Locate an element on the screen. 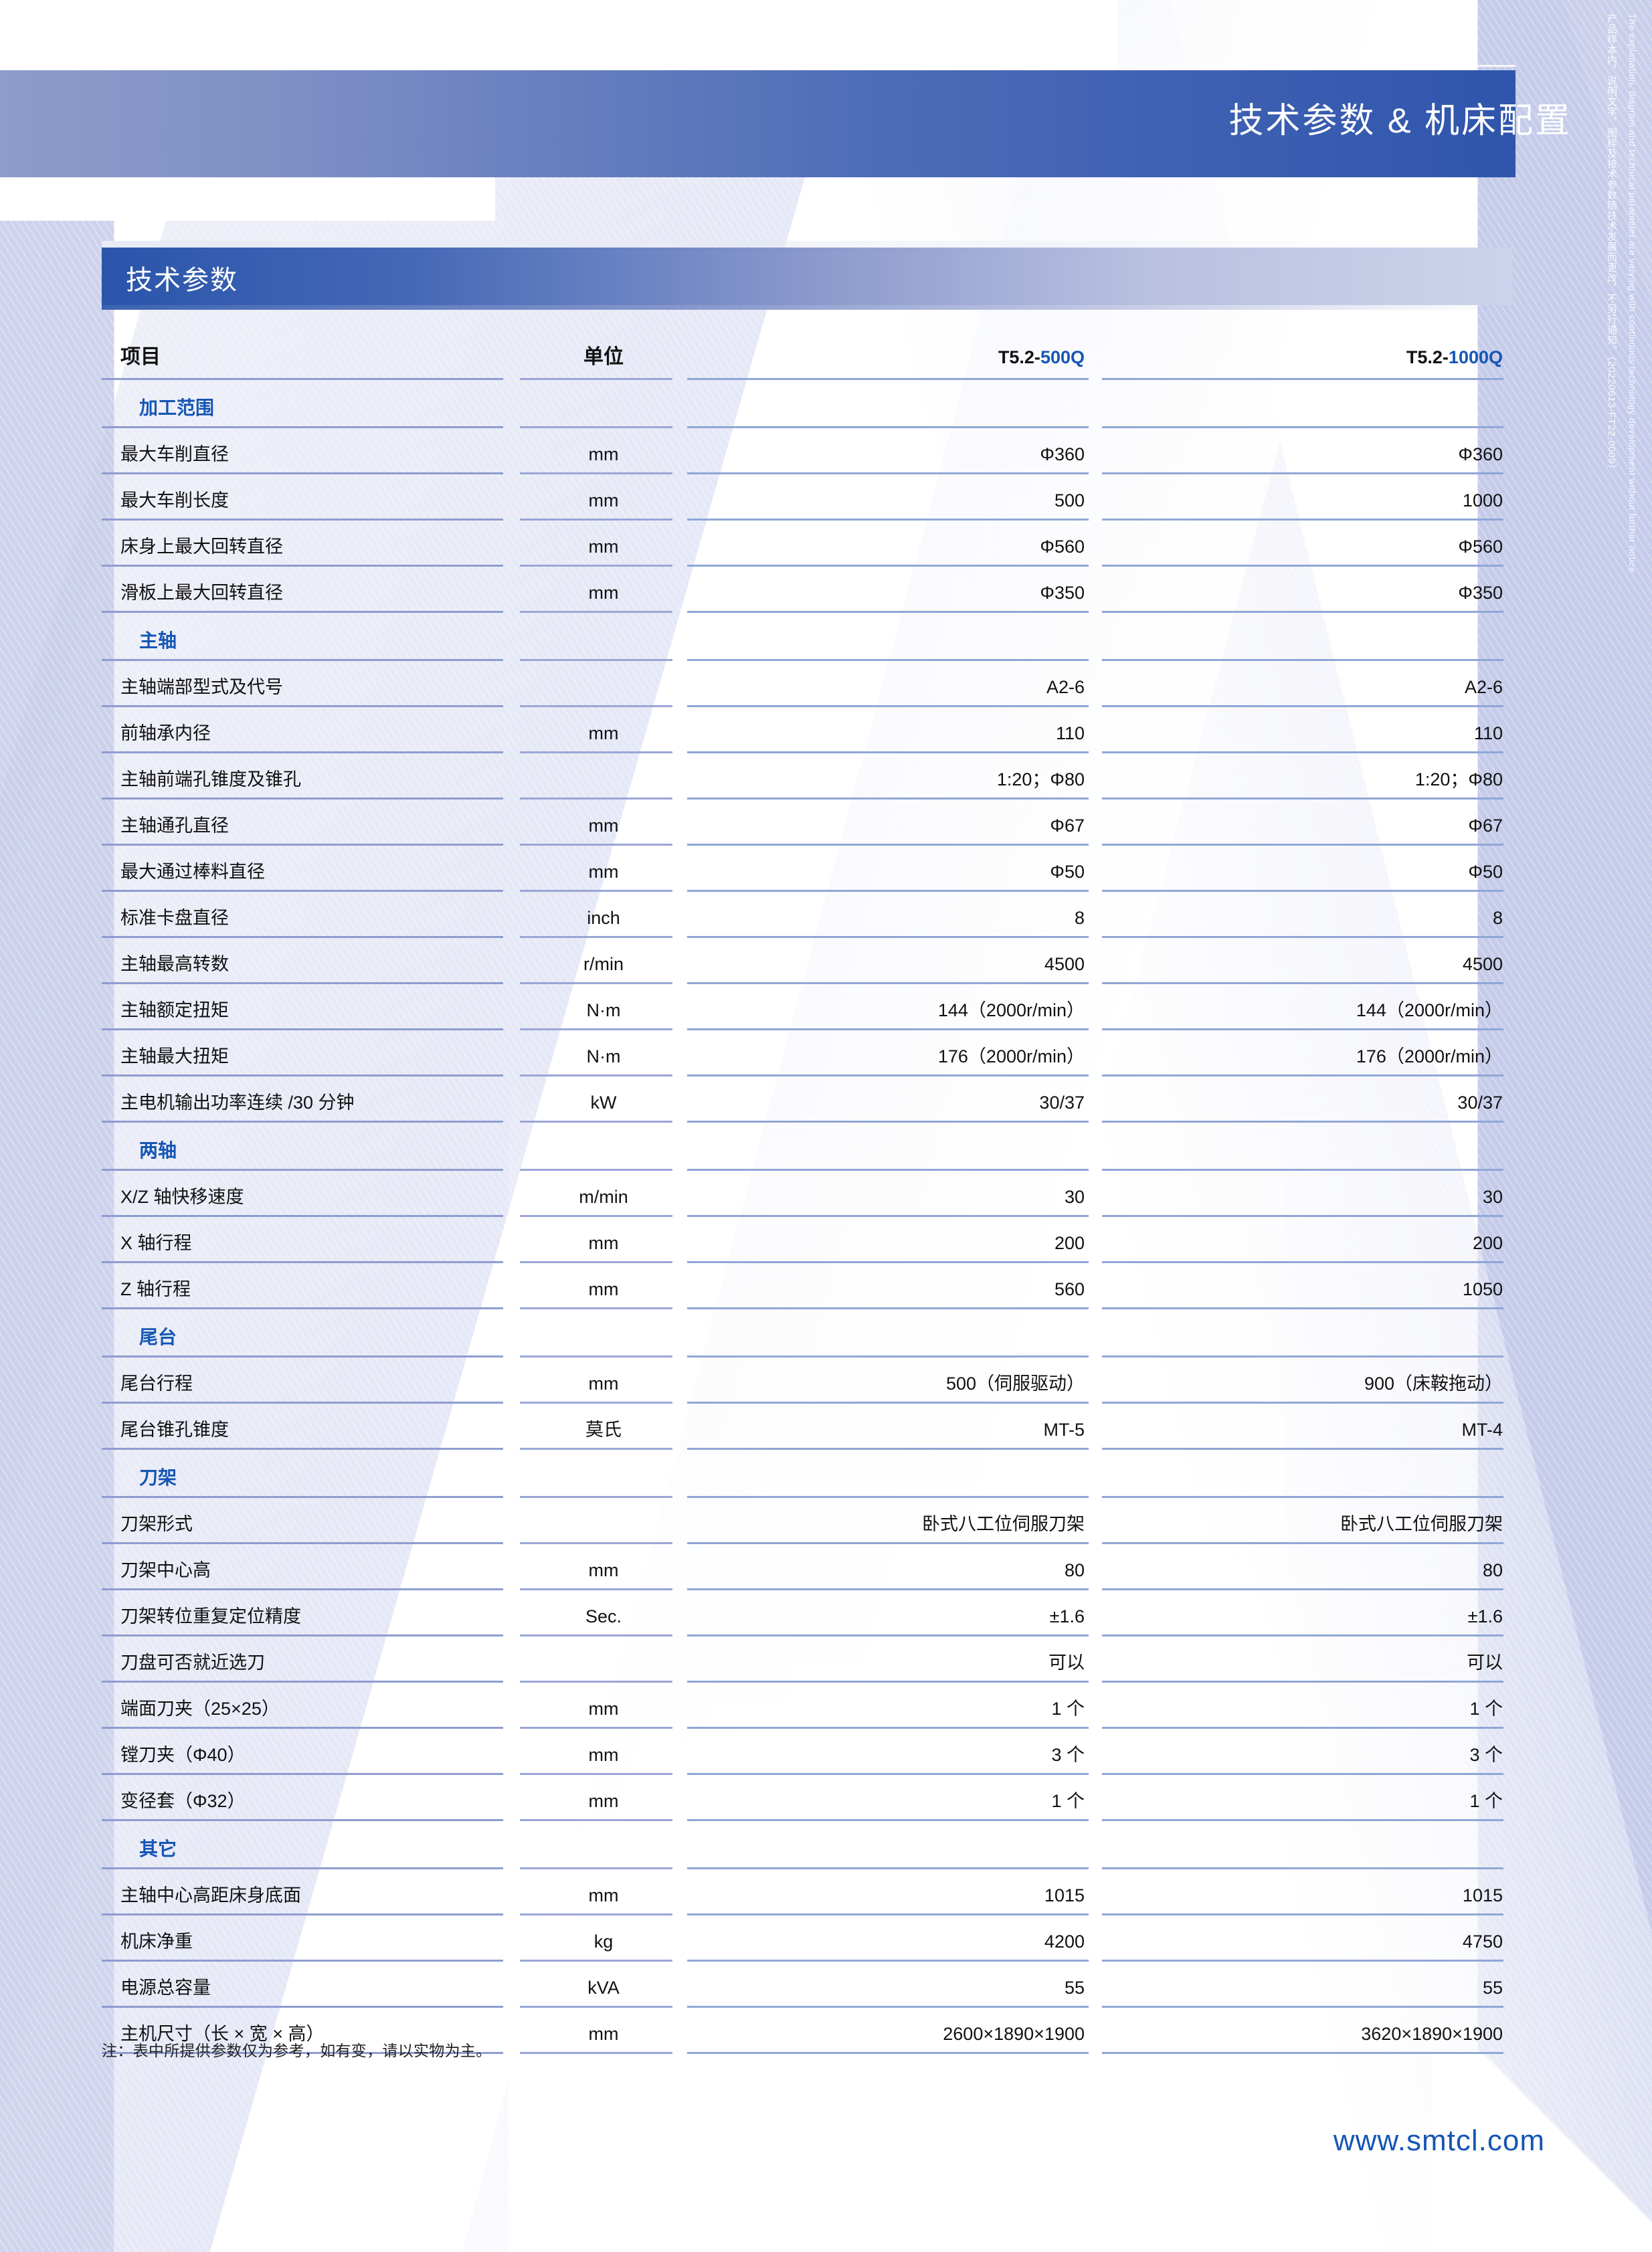 The height and width of the screenshot is (2252, 1652). row-item-label: Z 轴行程 is located at coordinates (156, 1289).